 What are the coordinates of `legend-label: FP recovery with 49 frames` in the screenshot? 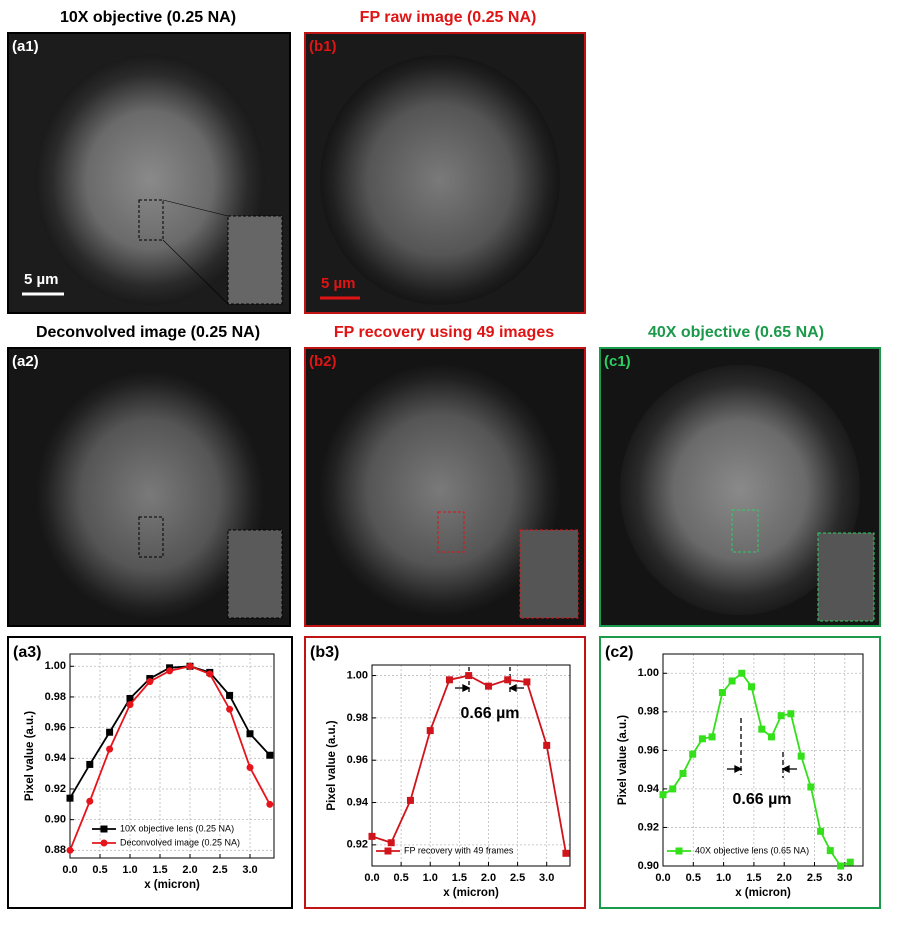 It's located at (459, 850).